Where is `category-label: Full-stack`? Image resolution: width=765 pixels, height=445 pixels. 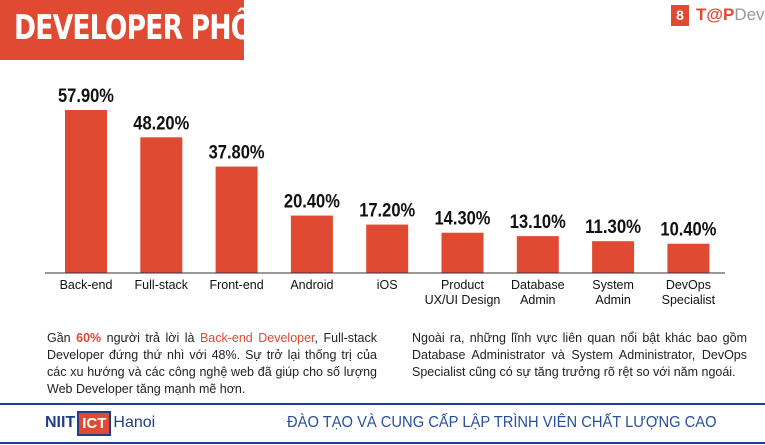
category-label: Full-stack is located at coordinates (162, 285).